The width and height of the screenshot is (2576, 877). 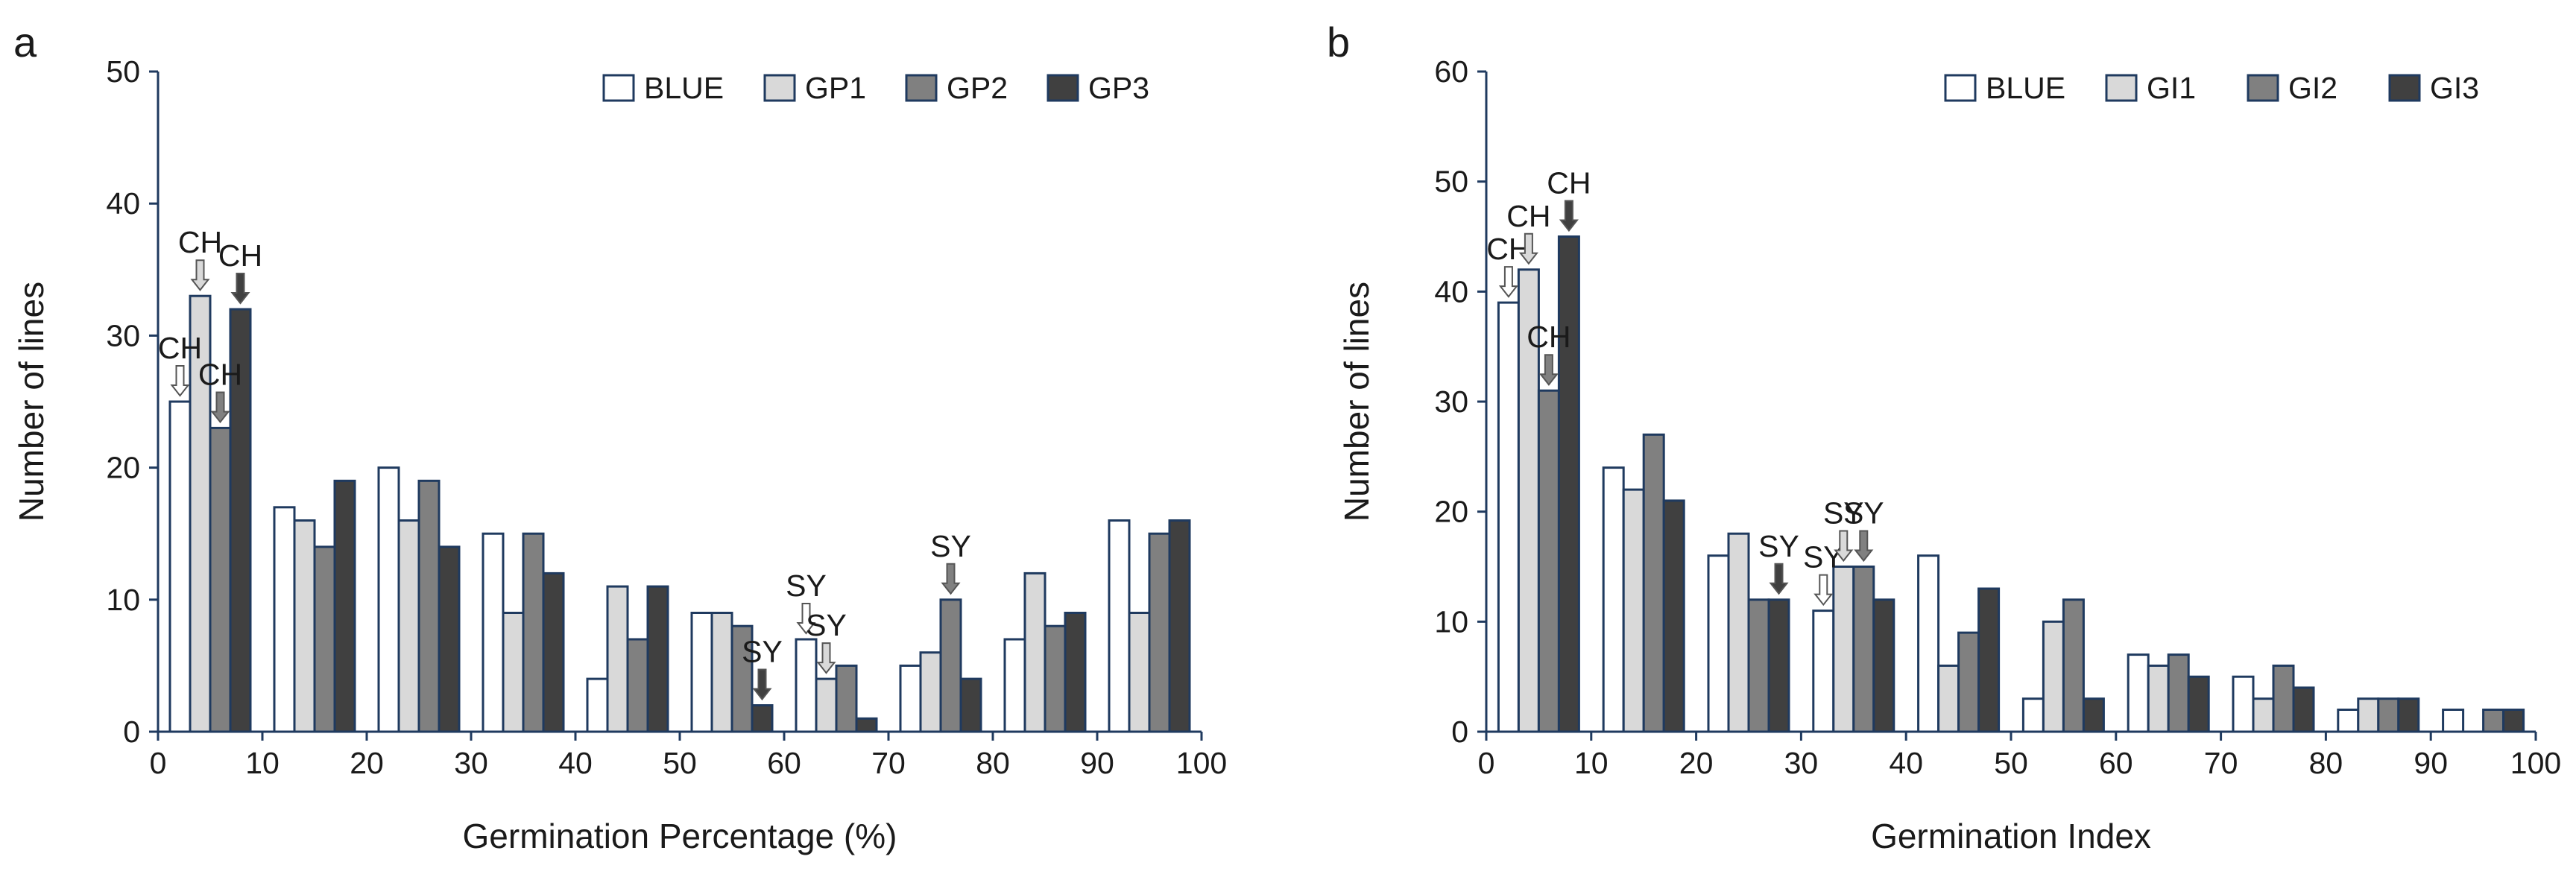 I want to click on y-tick-label: 0, so click(x=1459, y=732).